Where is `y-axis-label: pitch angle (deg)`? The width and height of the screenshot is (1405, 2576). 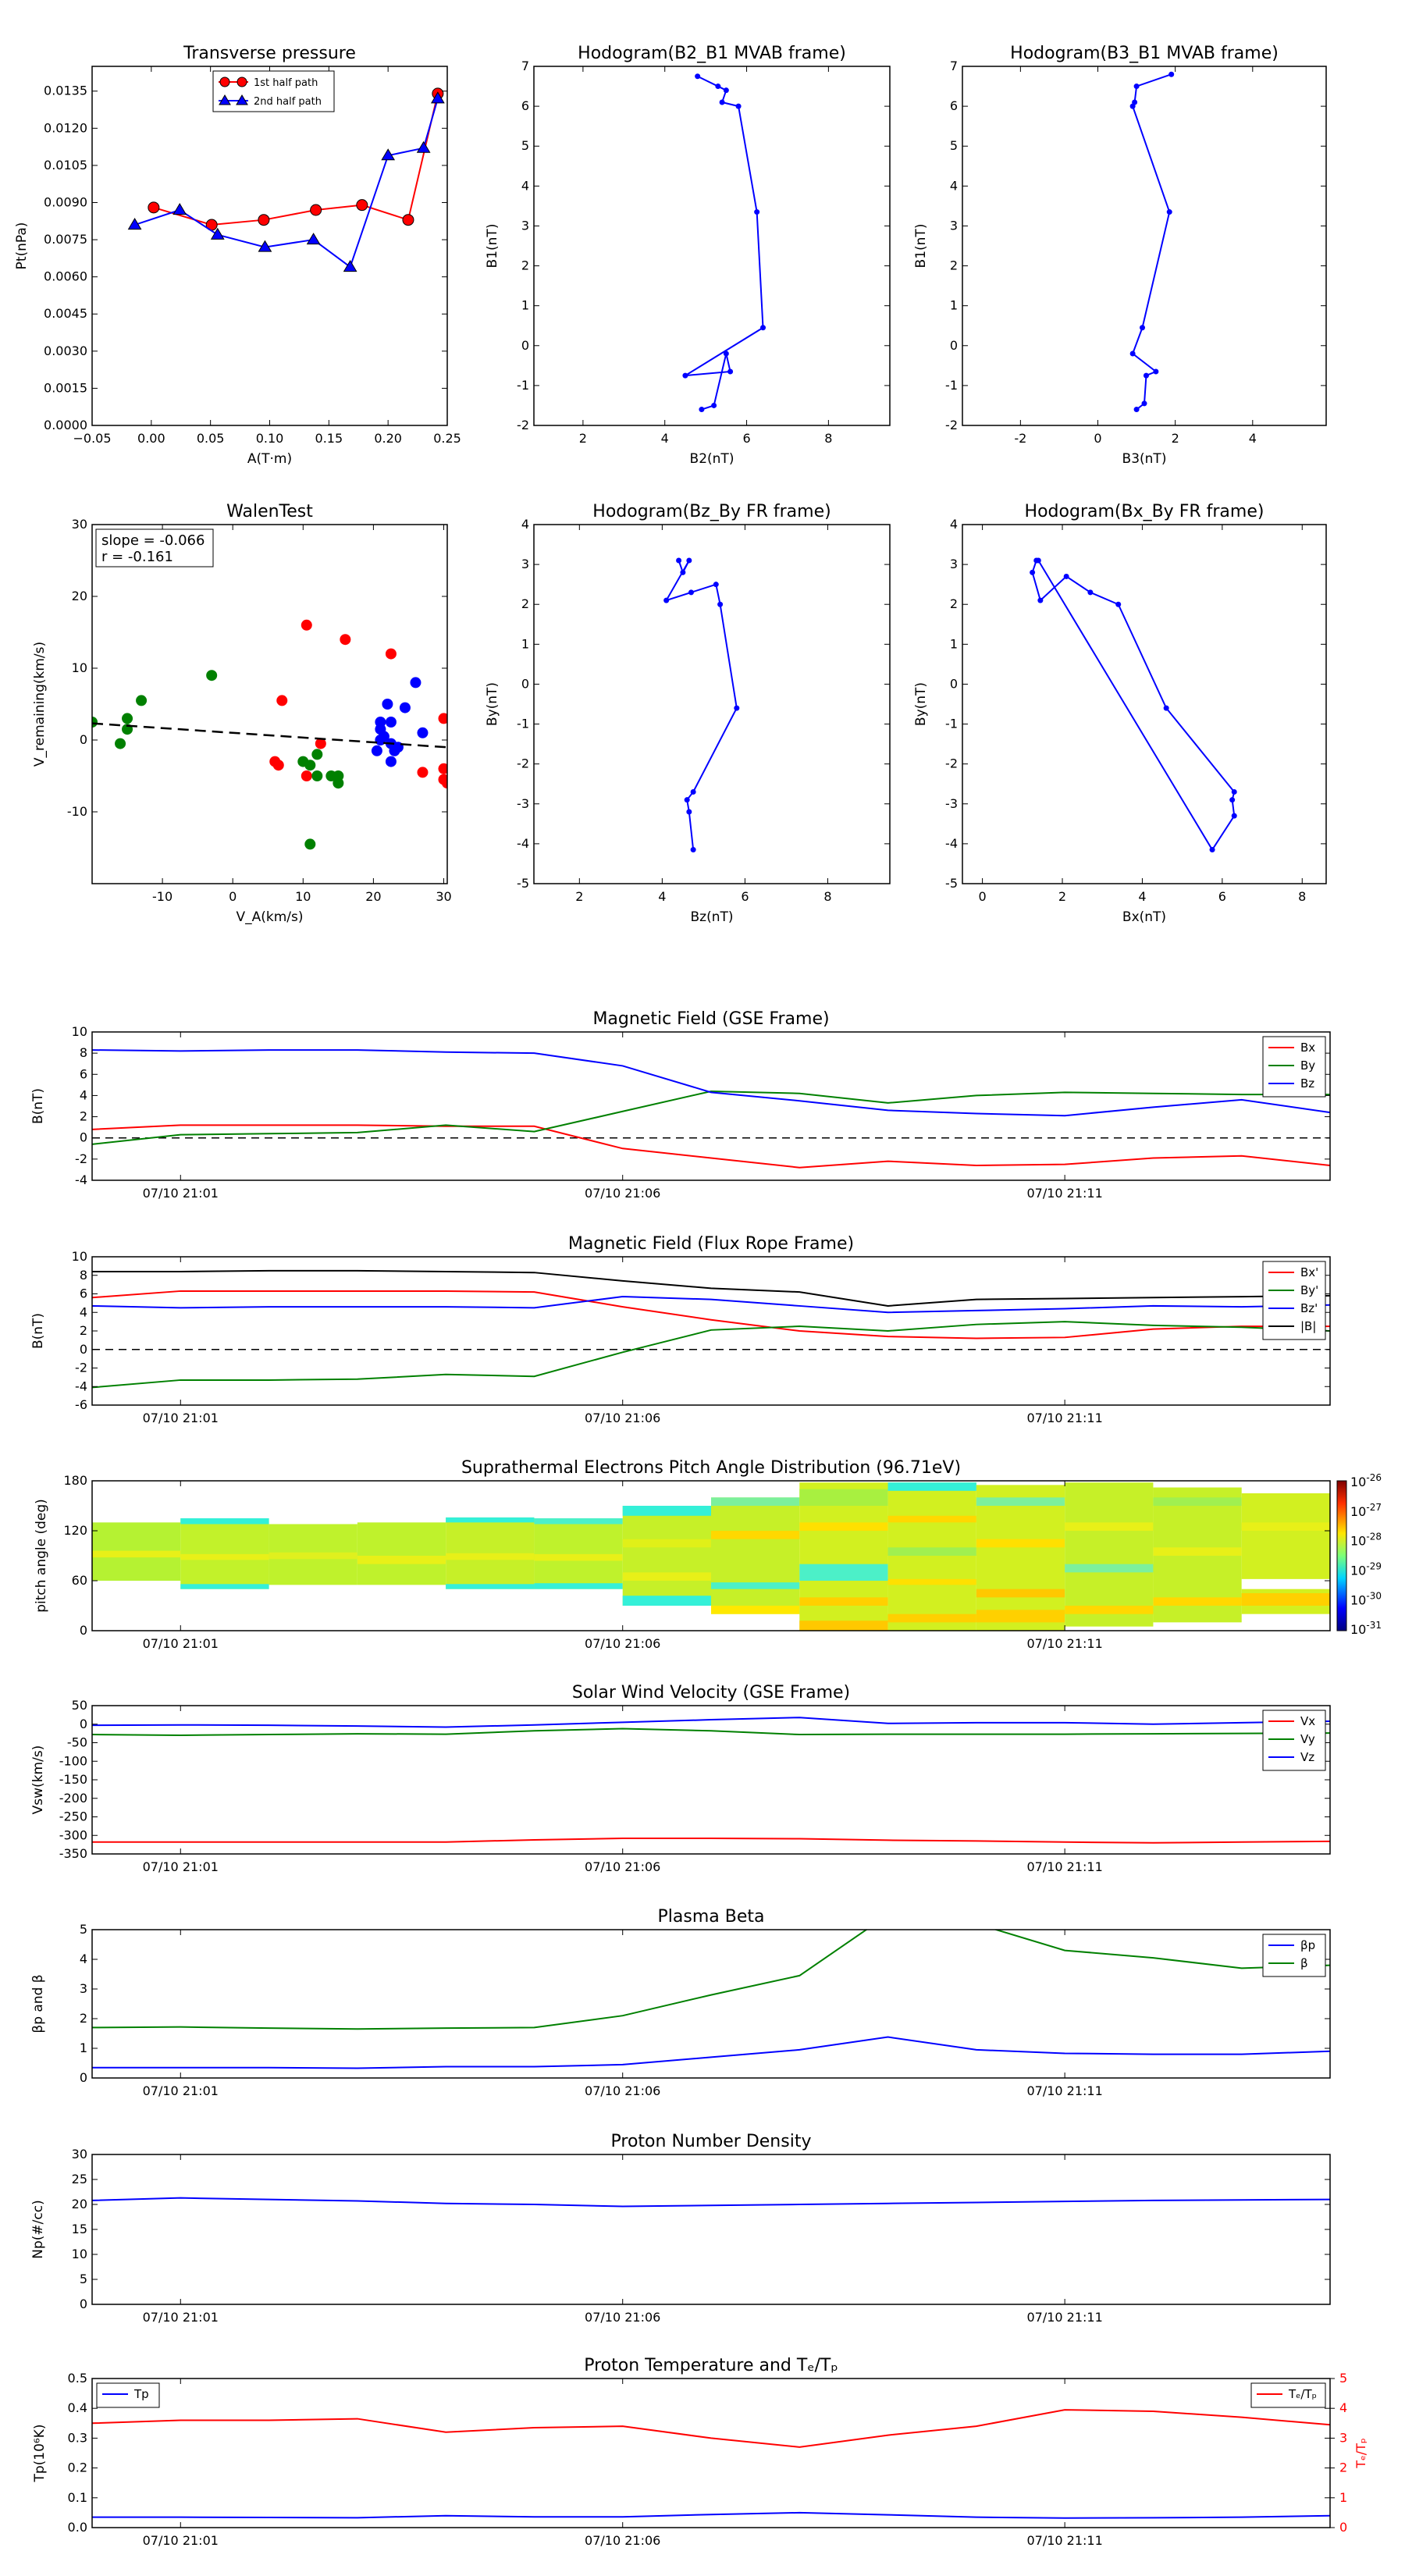
y-axis-label: pitch angle (deg) is located at coordinates (41, 1556).